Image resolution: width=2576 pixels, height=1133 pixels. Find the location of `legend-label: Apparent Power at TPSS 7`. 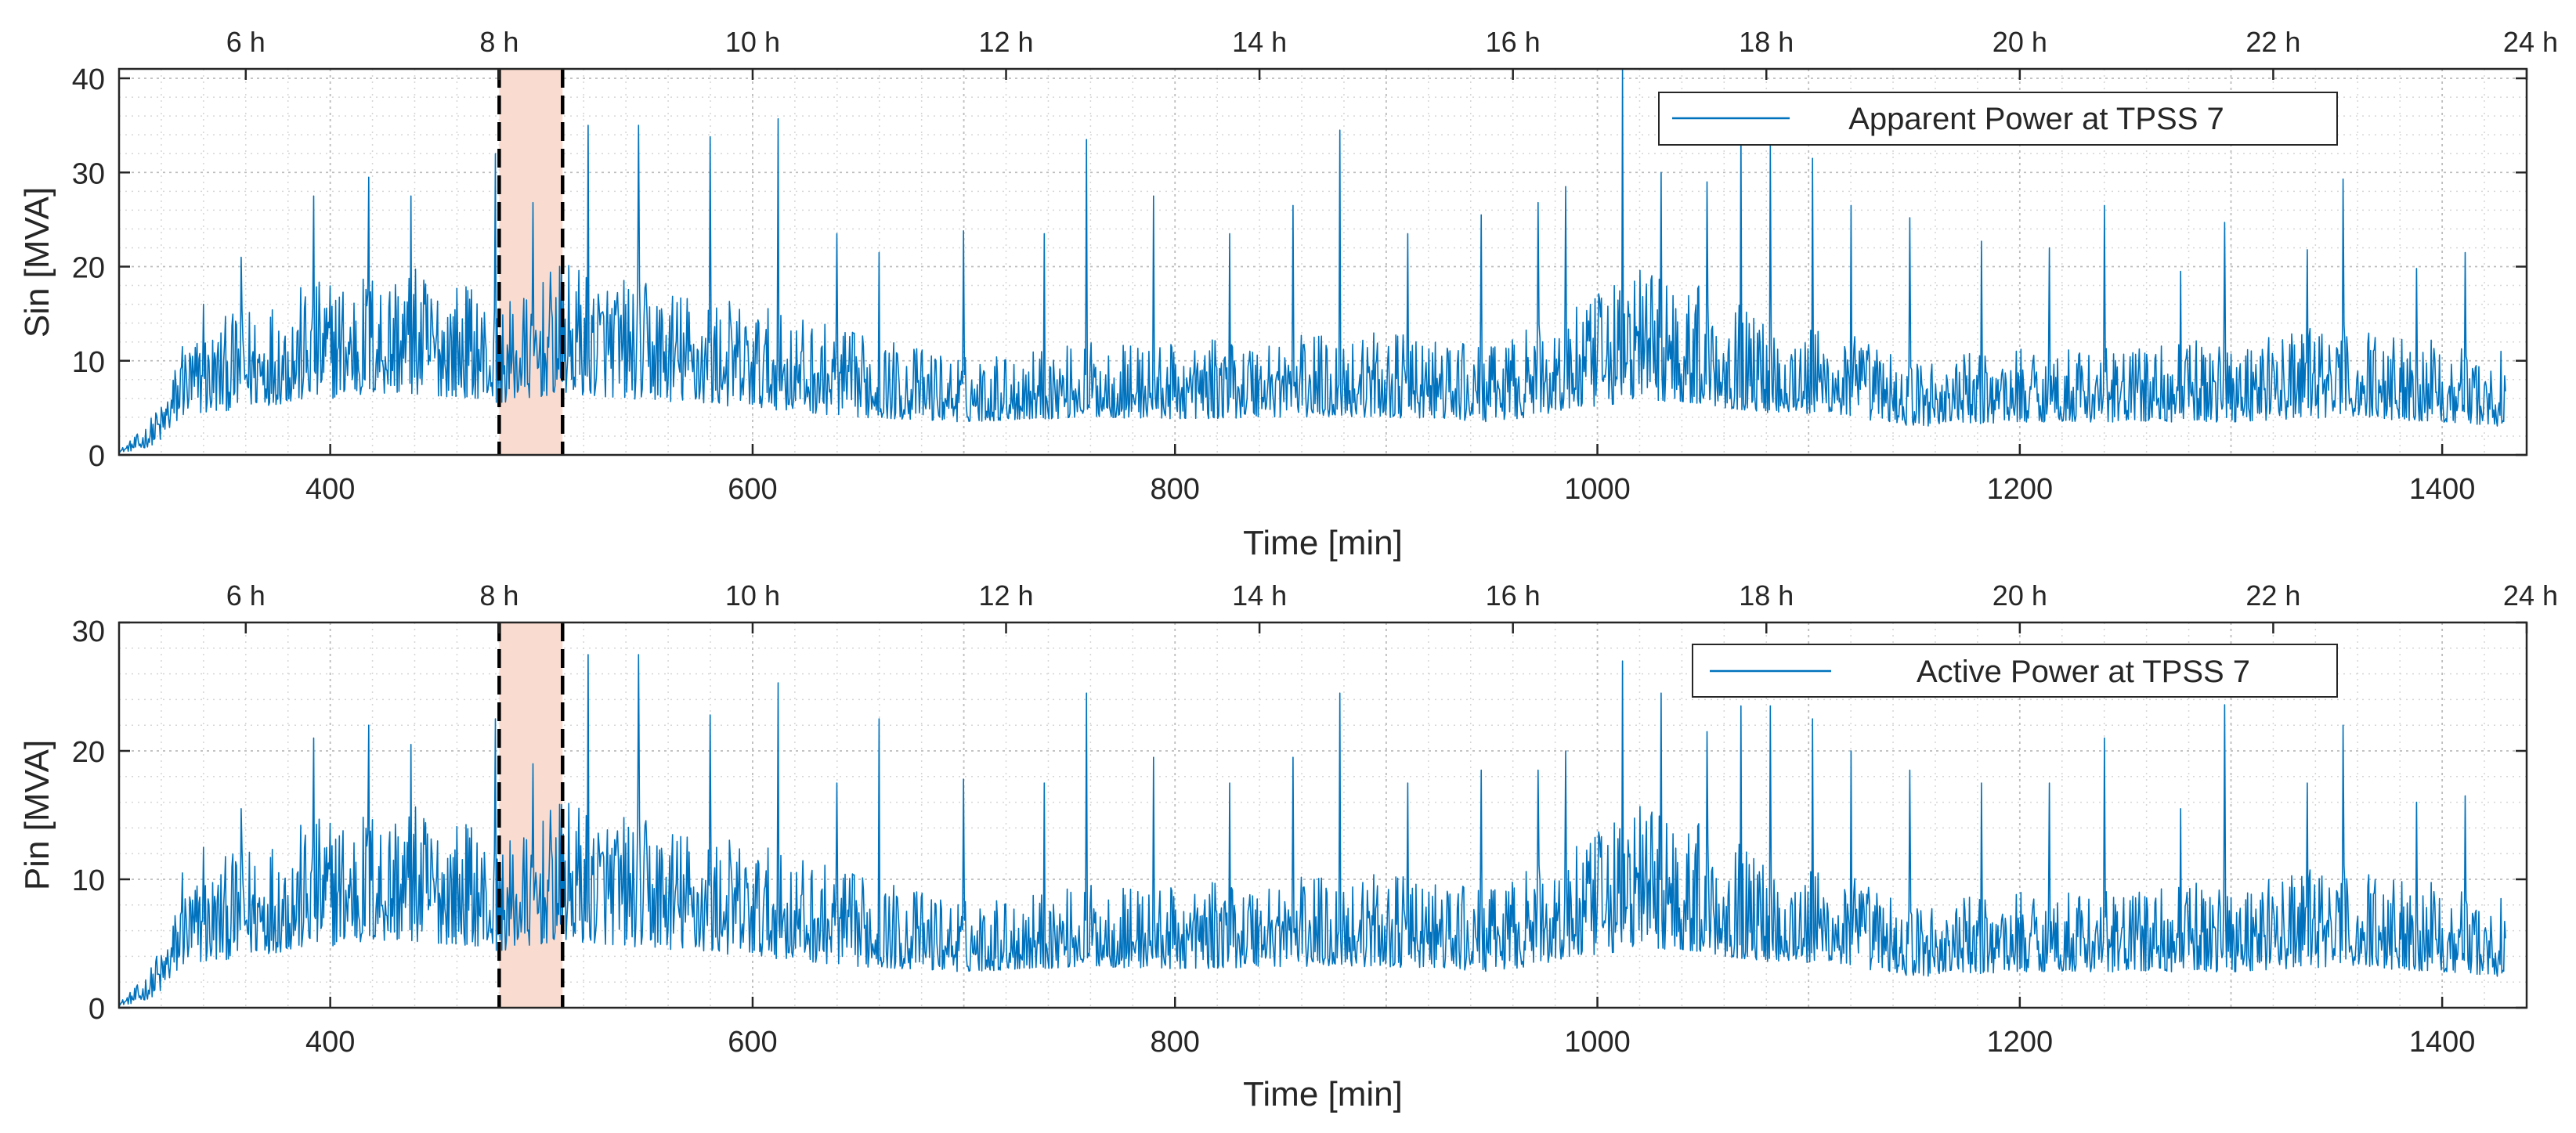

legend-label: Apparent Power at TPSS 7 is located at coordinates (2036, 119).